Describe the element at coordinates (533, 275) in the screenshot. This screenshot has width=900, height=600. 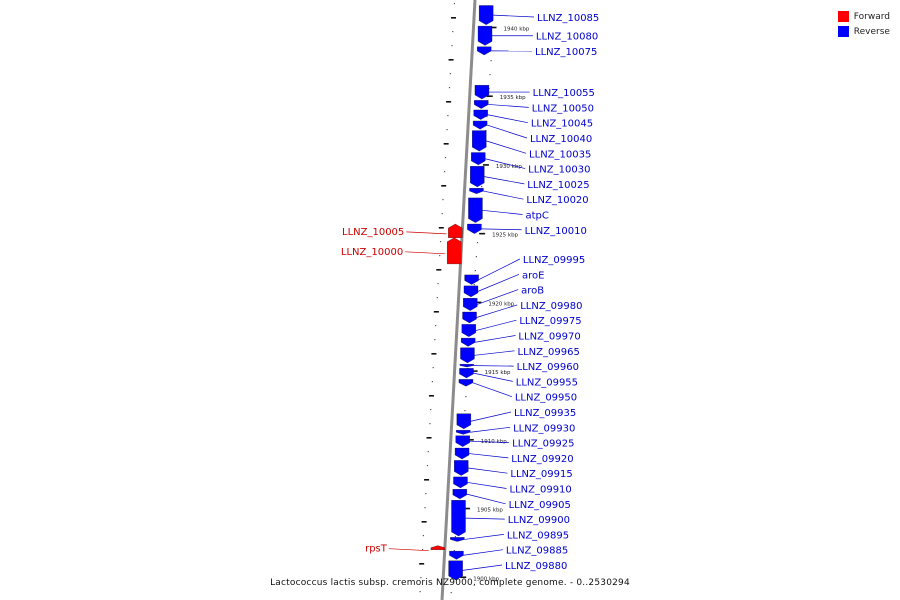
I see `label-aroE: aroE` at that location.